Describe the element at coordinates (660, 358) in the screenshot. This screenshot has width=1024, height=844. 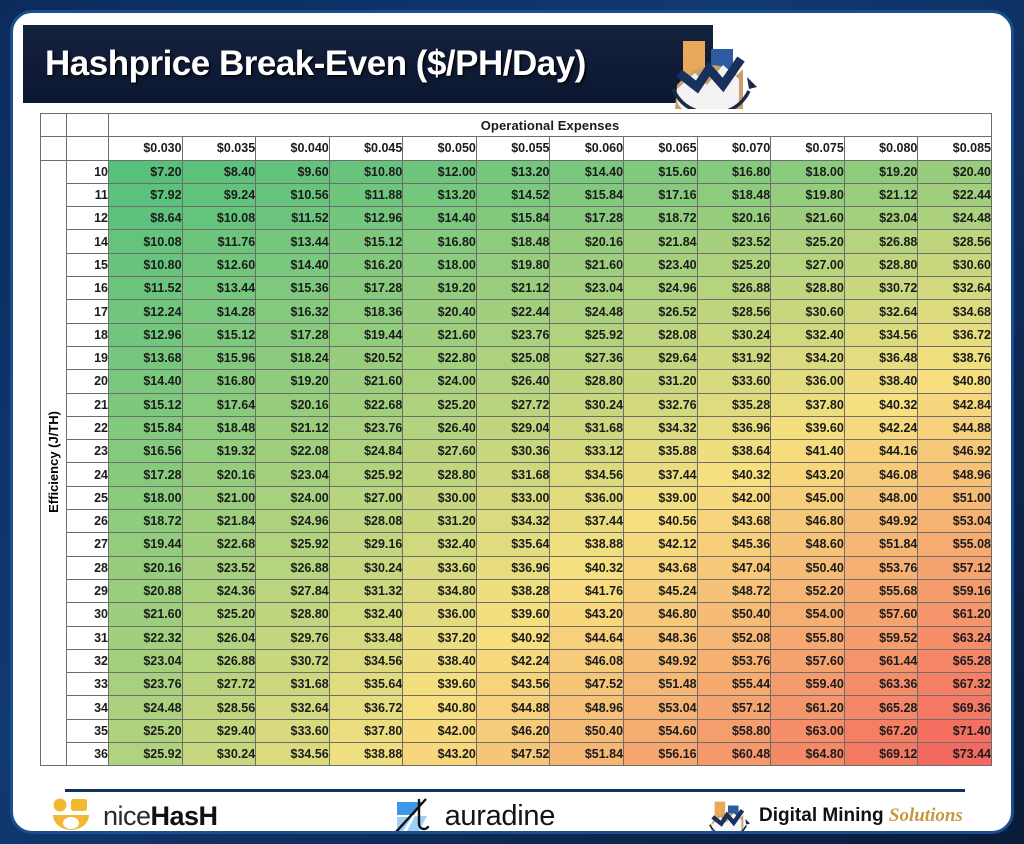
I see `cell-r19-c$0.065: $29.64` at that location.